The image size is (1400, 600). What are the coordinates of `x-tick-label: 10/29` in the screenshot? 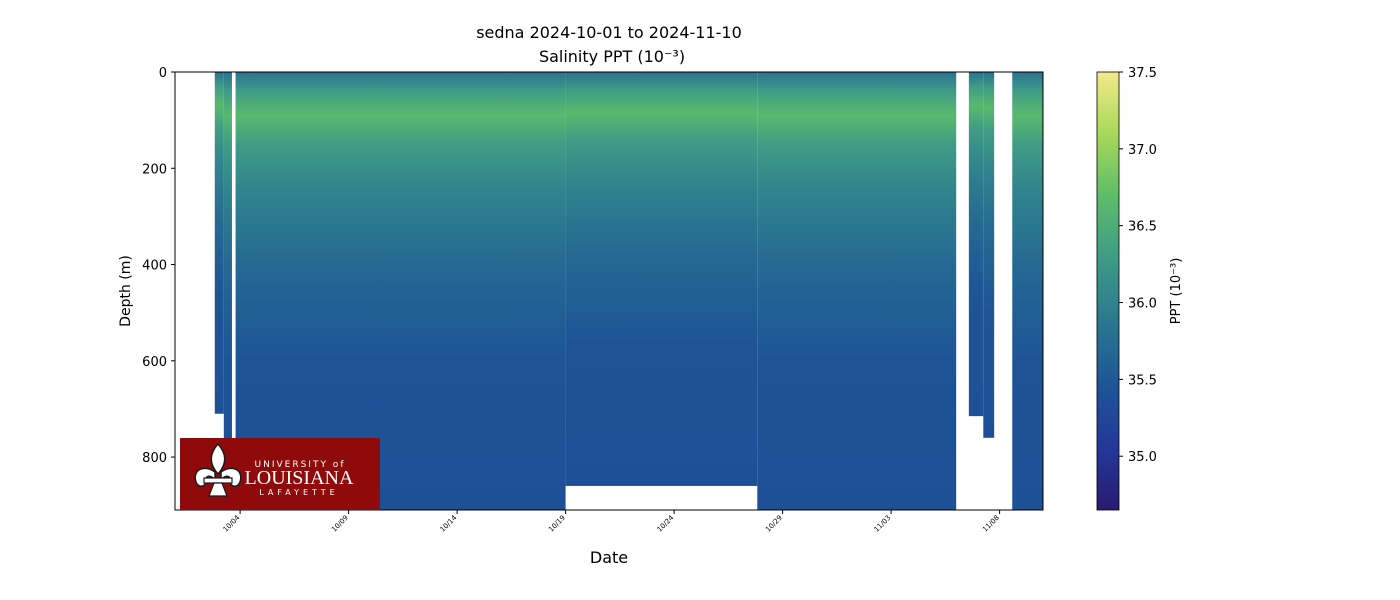 It's located at (774, 524).